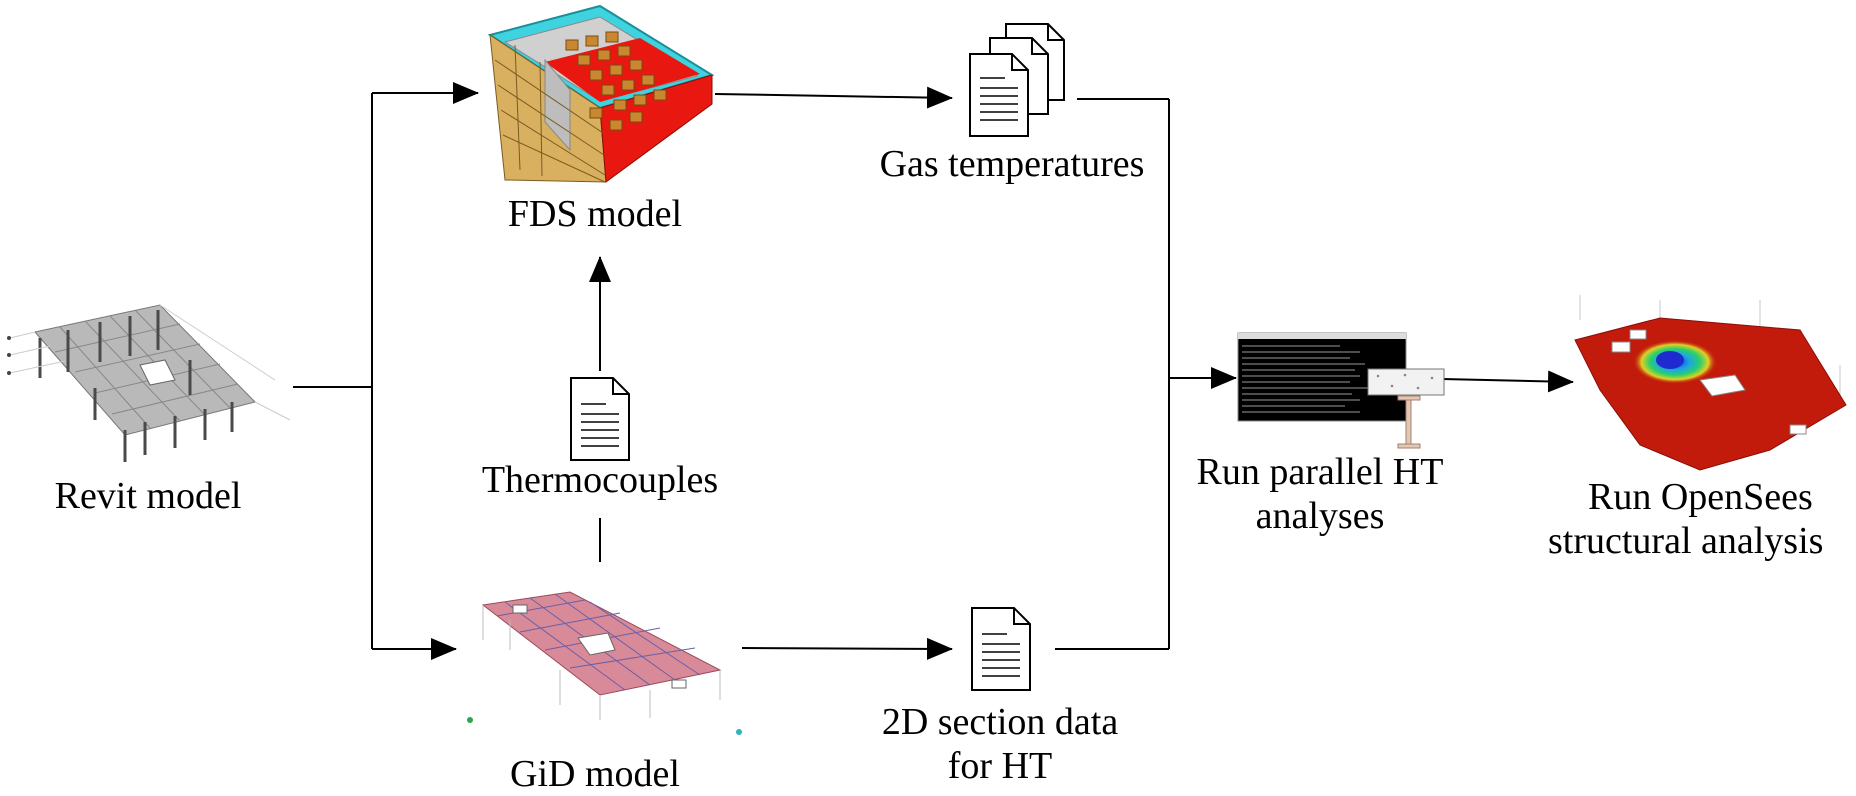 This screenshot has width=1856, height=796. I want to click on ht-analyses-label: Run parallel HT analyses, so click(1320, 494).